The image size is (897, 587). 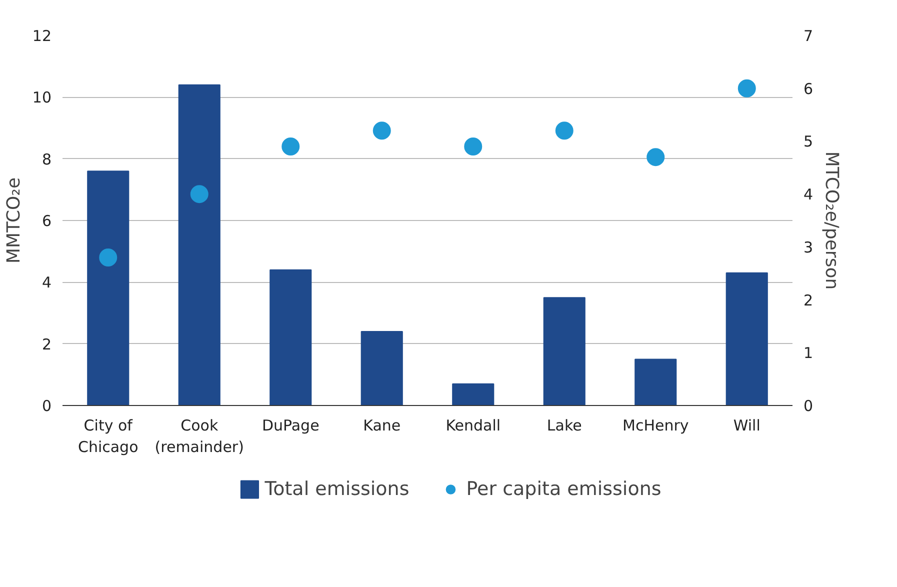 What do you see at coordinates (47, 159) in the screenshot?
I see `y-tick-label: 8` at bounding box center [47, 159].